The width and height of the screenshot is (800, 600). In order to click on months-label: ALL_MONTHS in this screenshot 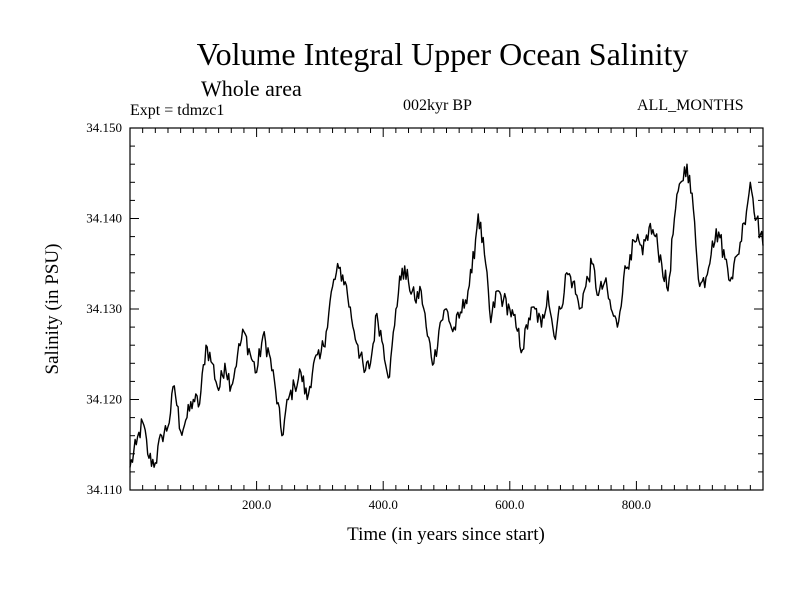, I will do `click(690, 105)`.